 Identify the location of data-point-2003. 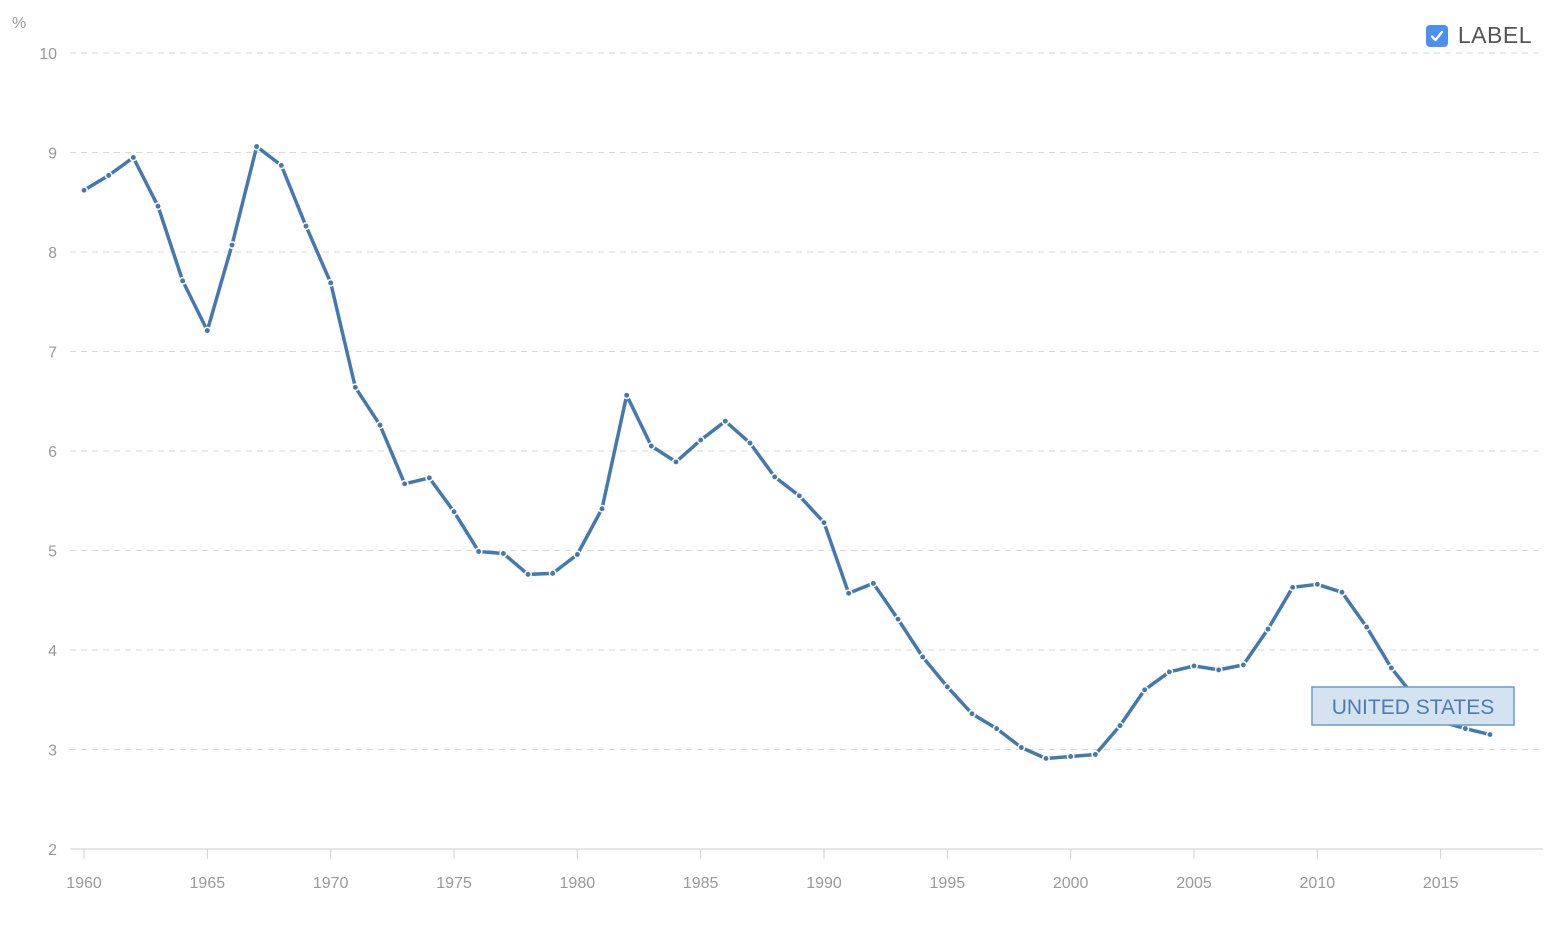
(1144, 689).